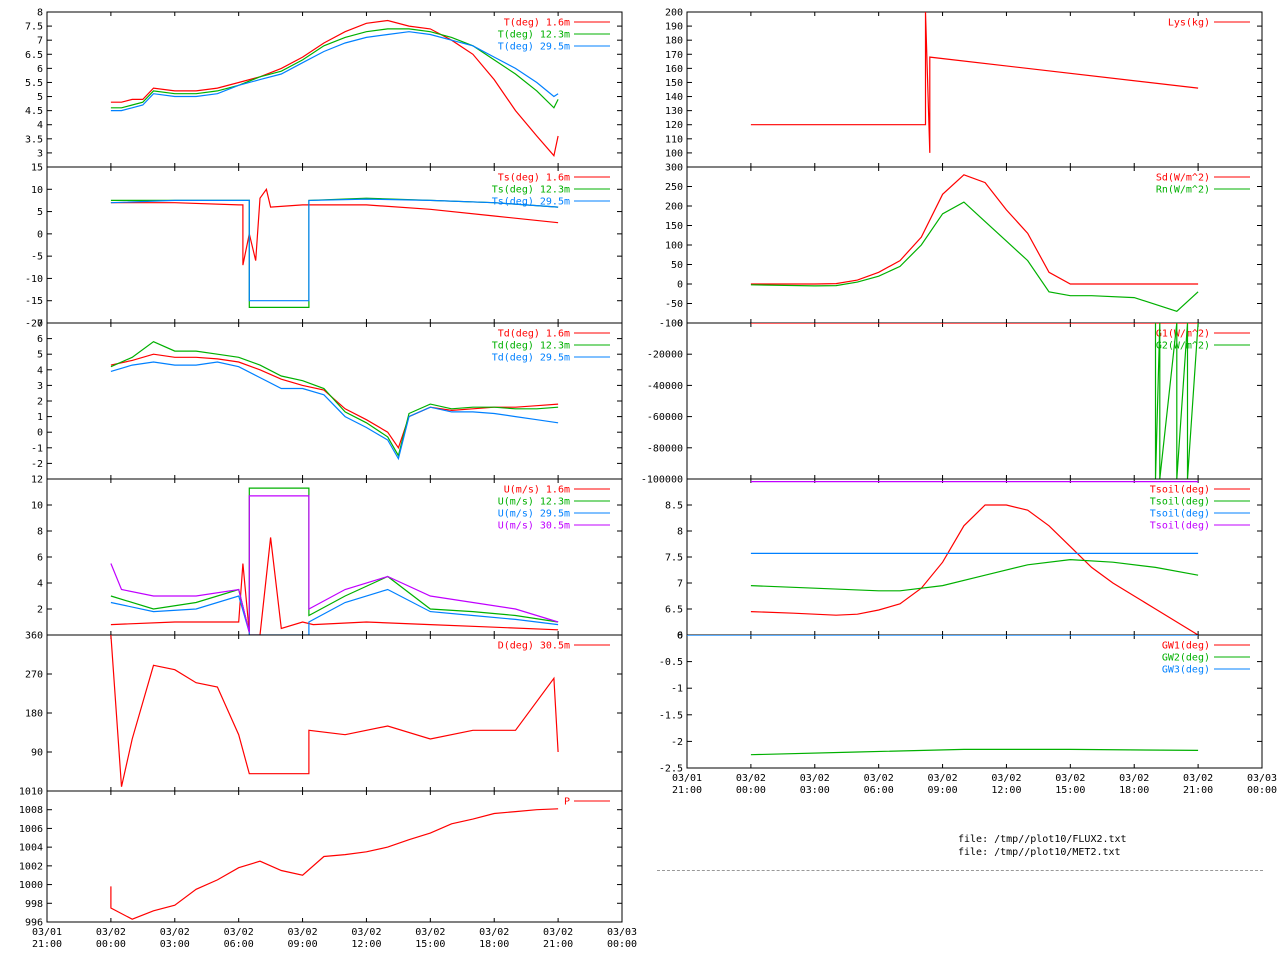 The image size is (1280, 960). Describe the element at coordinates (34, 636) in the screenshot. I see `y-tick-label: 360` at that location.